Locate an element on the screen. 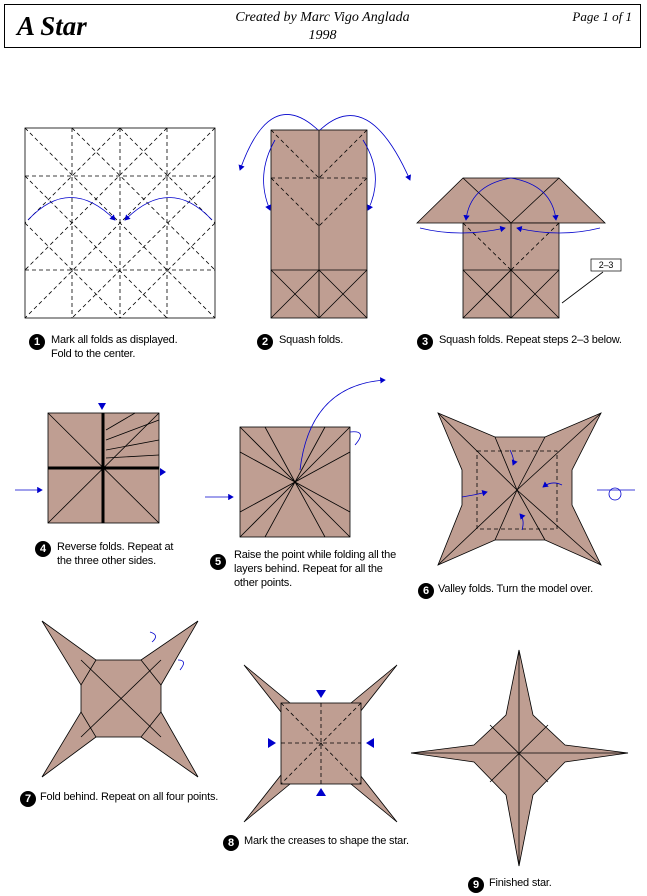 Image resolution: width=647 pixels, height=896 pixels. step-text: Fold to the center. is located at coordinates (93, 354).